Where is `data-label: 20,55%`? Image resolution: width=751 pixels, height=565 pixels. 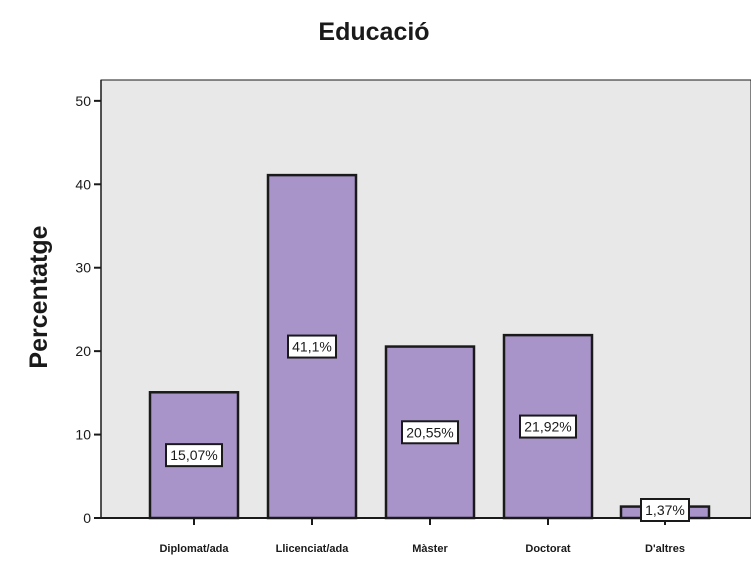 data-label: 20,55% is located at coordinates (430, 432).